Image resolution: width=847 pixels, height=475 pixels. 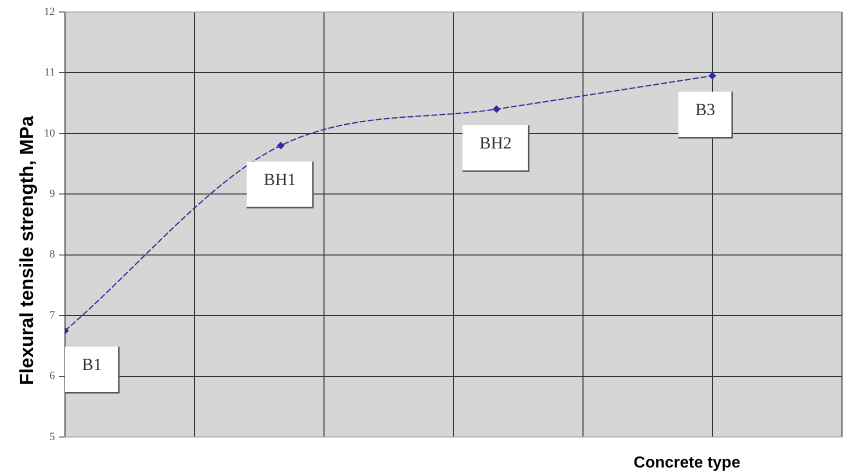 What do you see at coordinates (92, 364) in the screenshot?
I see `annotation: B1` at bounding box center [92, 364].